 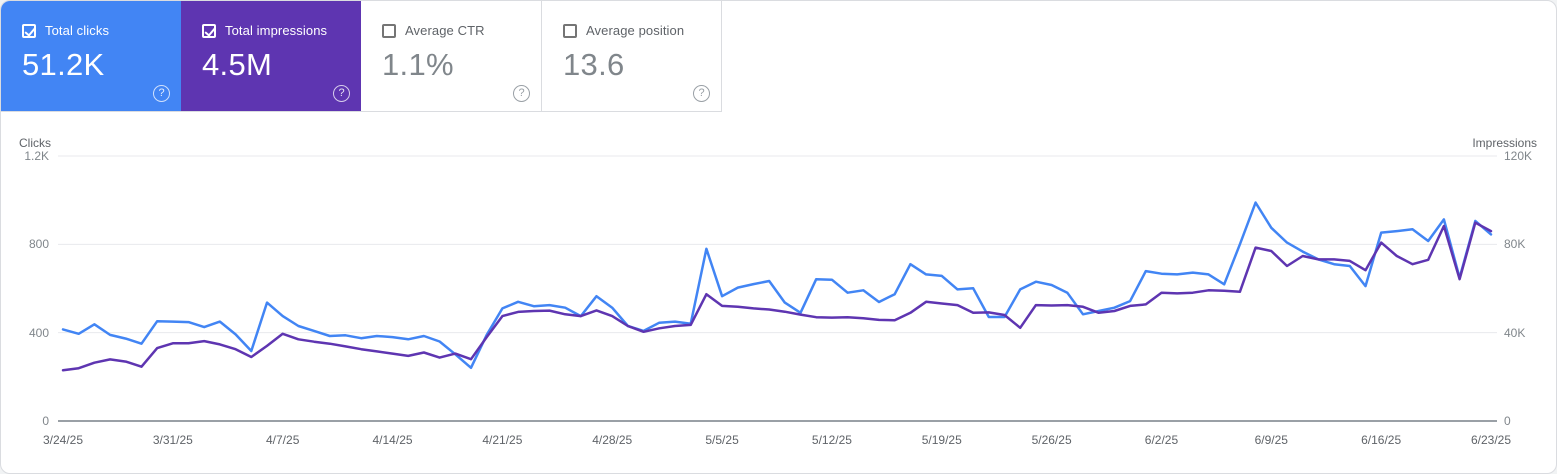 I want to click on total-clicks-value: 51.2K, so click(x=63, y=64).